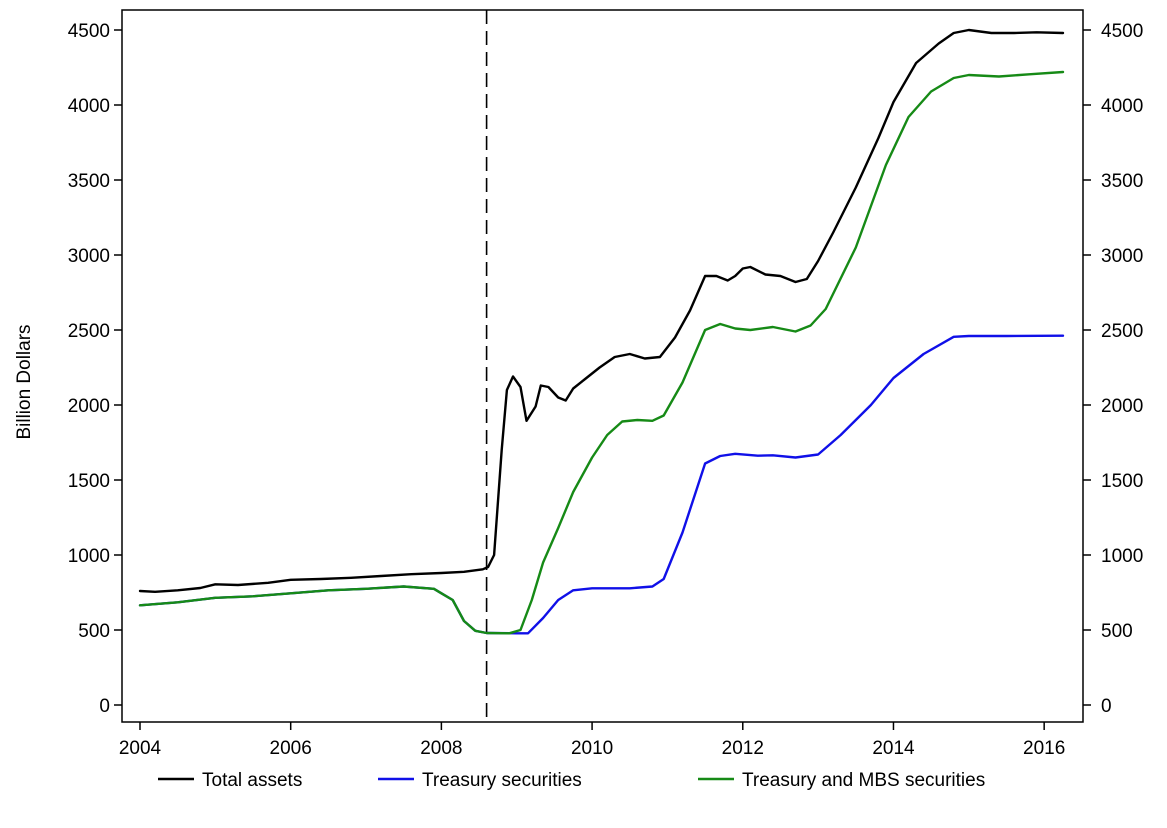  What do you see at coordinates (1106, 706) in the screenshot?
I see `right-y-tick-label: 0` at bounding box center [1106, 706].